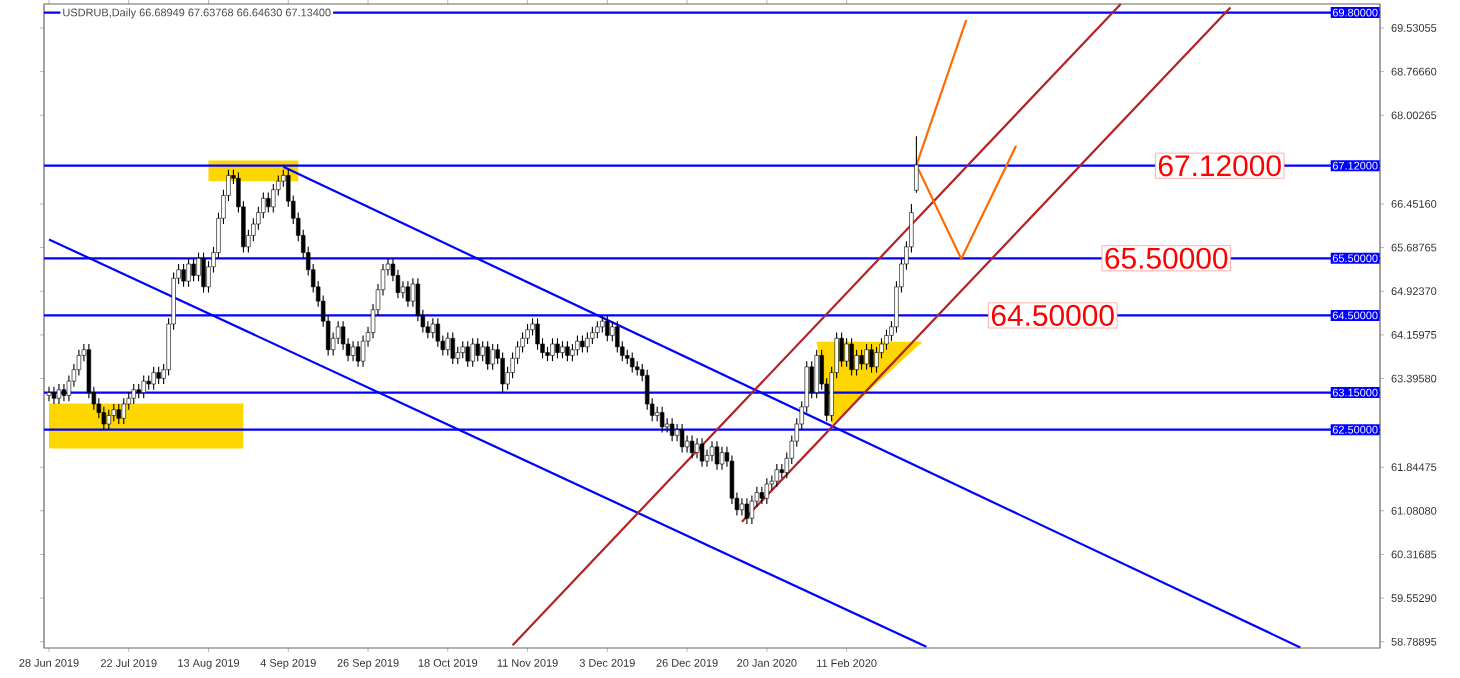 This screenshot has height=678, width=1460. What do you see at coordinates (1052, 315) in the screenshot?
I see `annotation: 64.50000` at bounding box center [1052, 315].